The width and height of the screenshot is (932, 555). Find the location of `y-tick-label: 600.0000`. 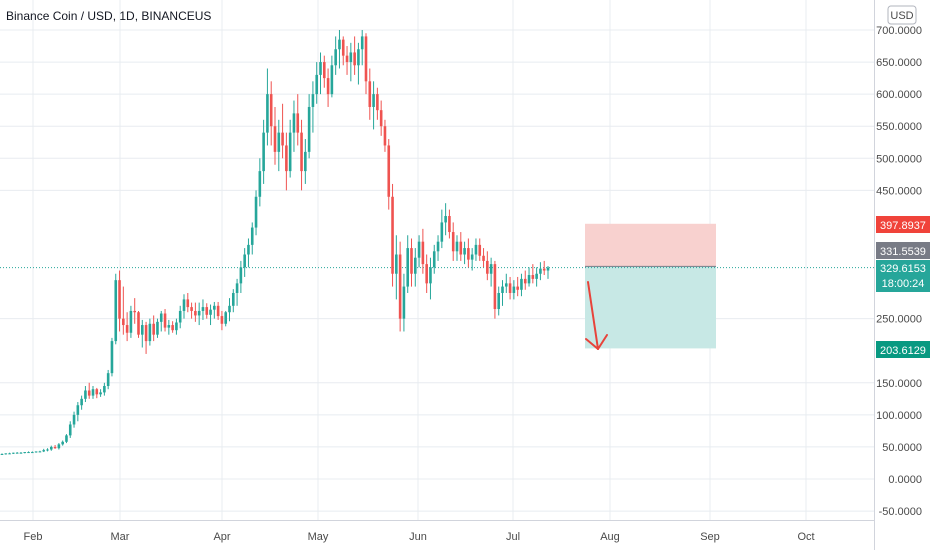

y-tick-label: 600.0000 is located at coordinates (899, 95).